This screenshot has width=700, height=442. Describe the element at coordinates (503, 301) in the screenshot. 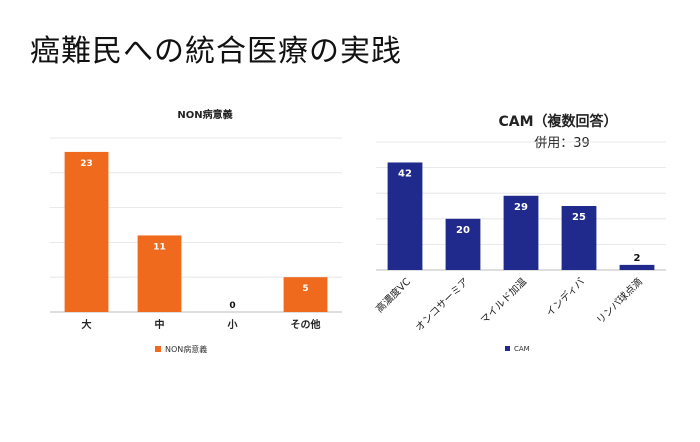

I see `category-label: マイルド加温` at that location.